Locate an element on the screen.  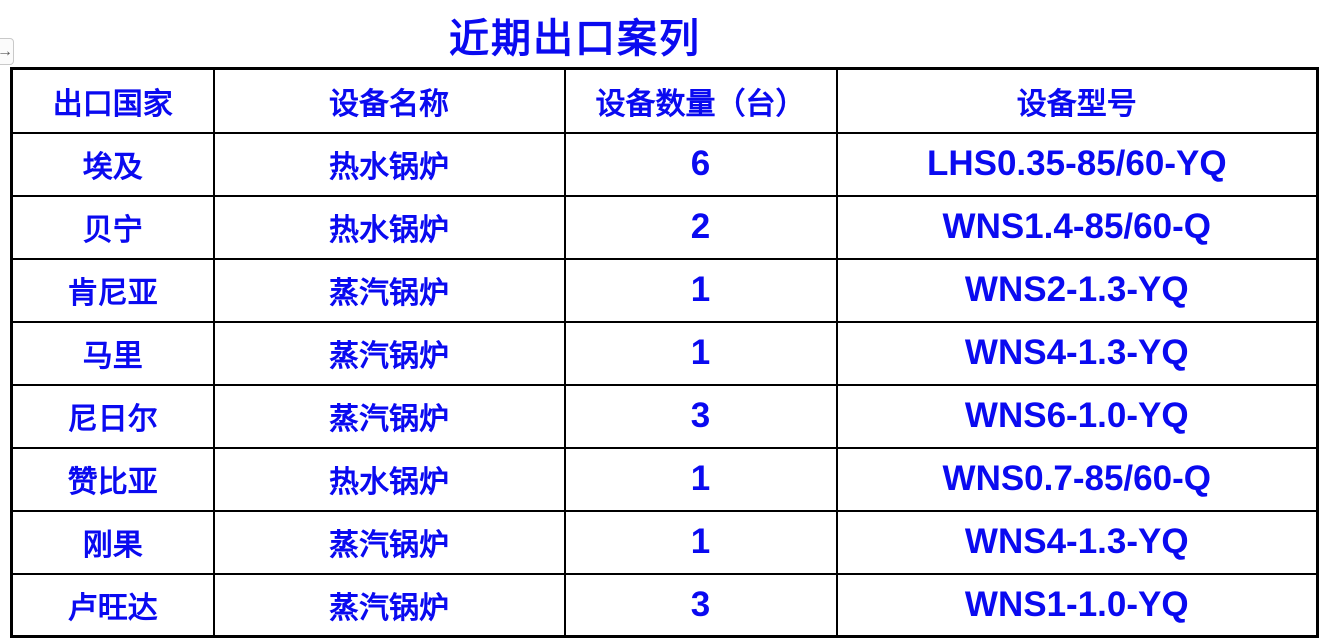
cell-model: WNS1-1.0-YQ is located at coordinates (1077, 605).